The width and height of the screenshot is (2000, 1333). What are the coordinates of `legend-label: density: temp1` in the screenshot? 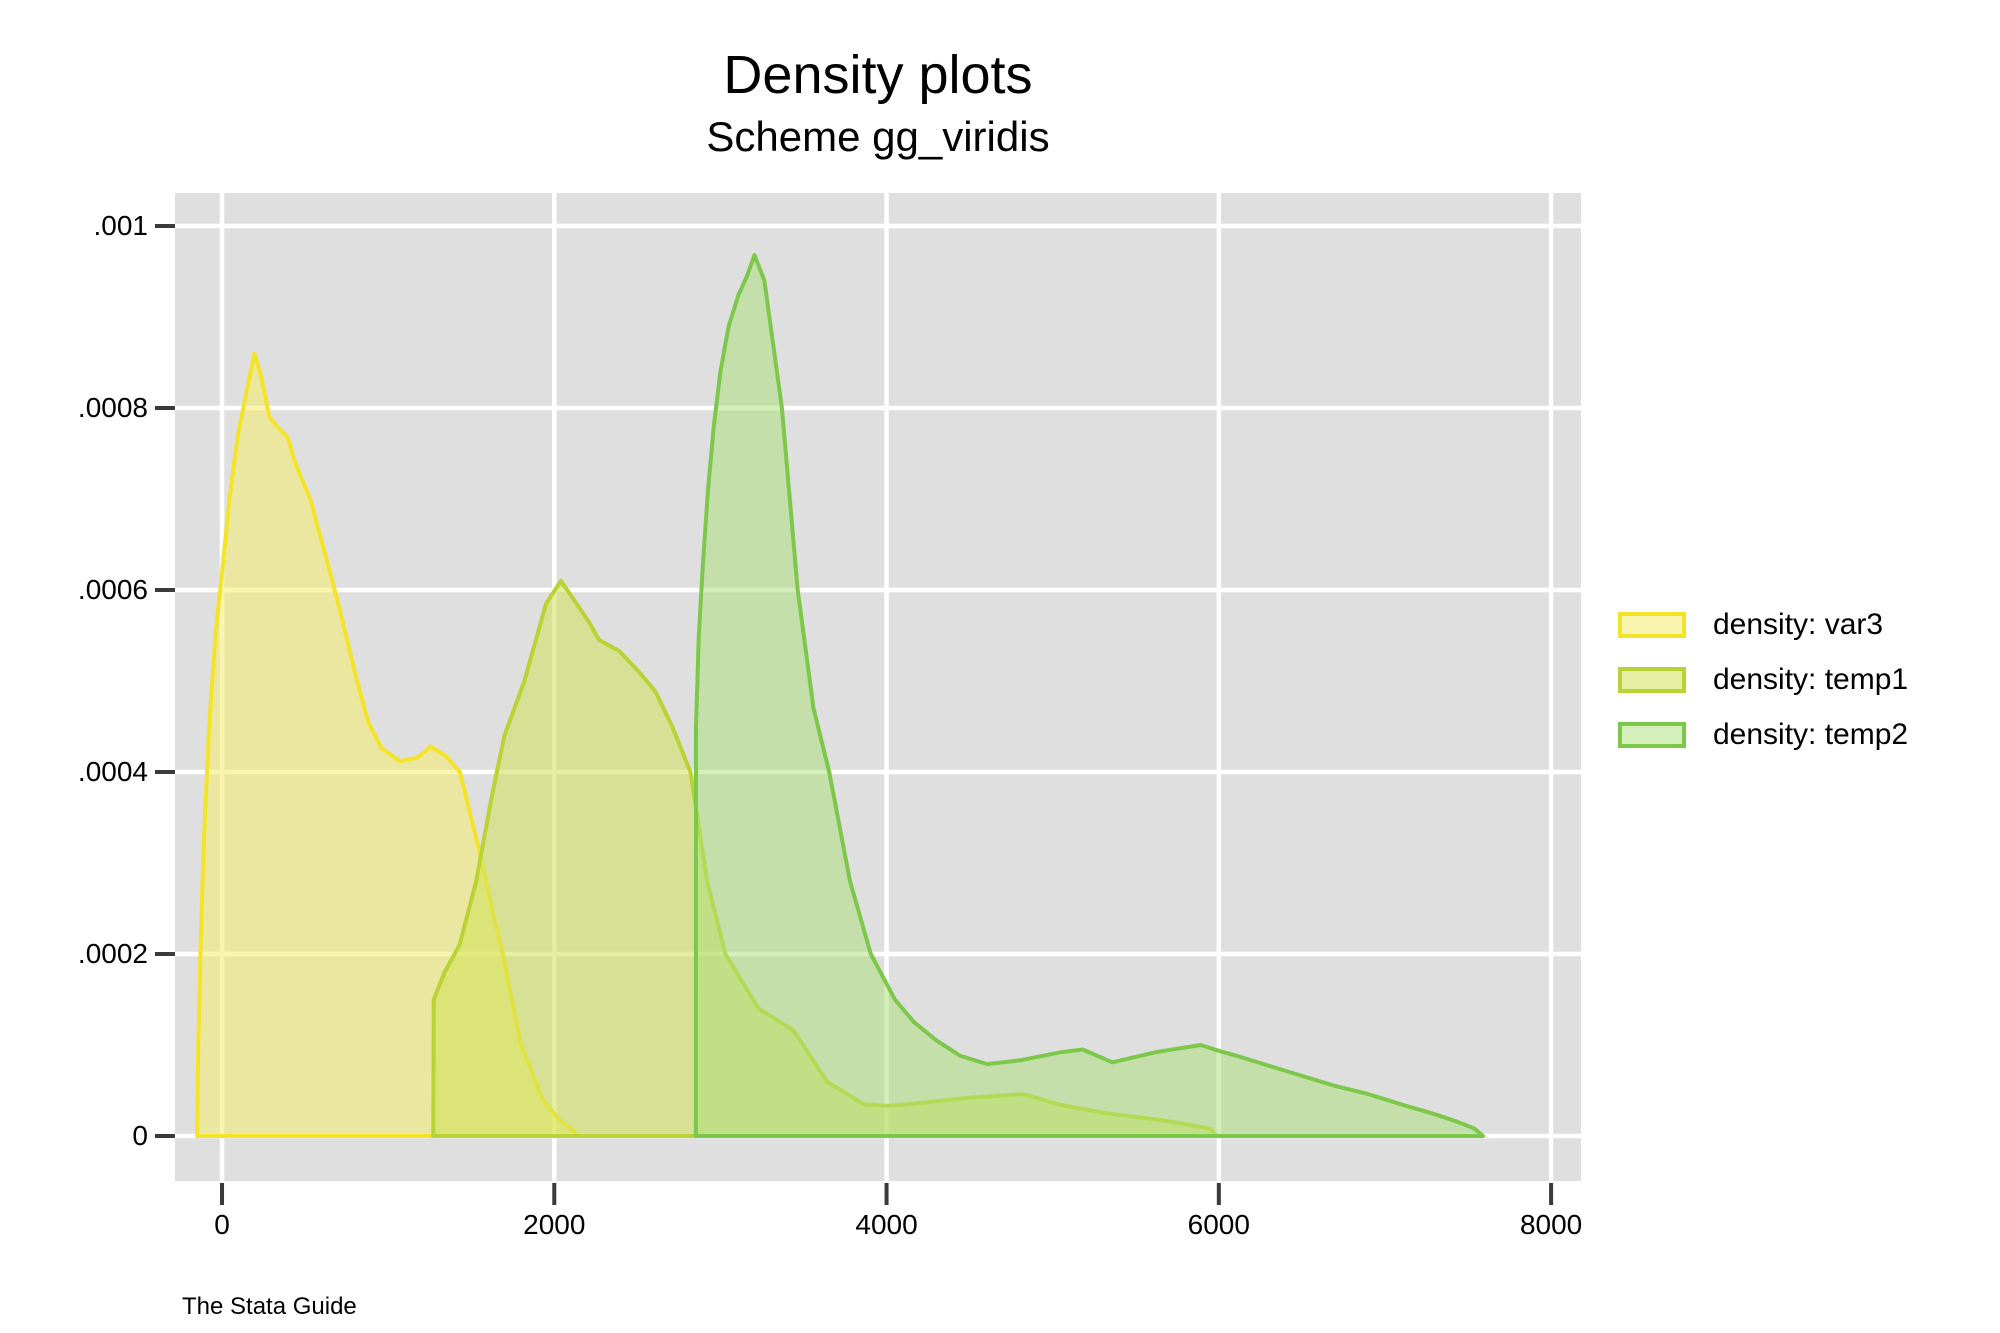 It's located at (1811, 679).